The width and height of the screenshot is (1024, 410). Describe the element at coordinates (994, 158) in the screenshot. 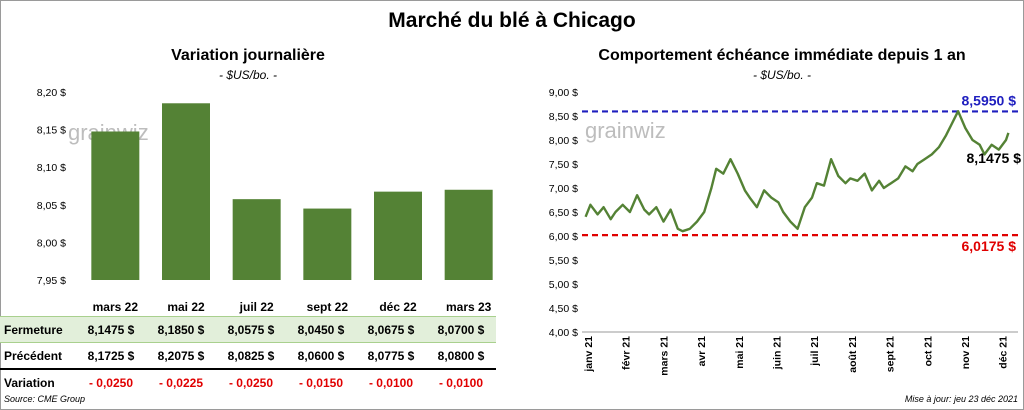

I see `last-value-label: 8,1475 $` at that location.